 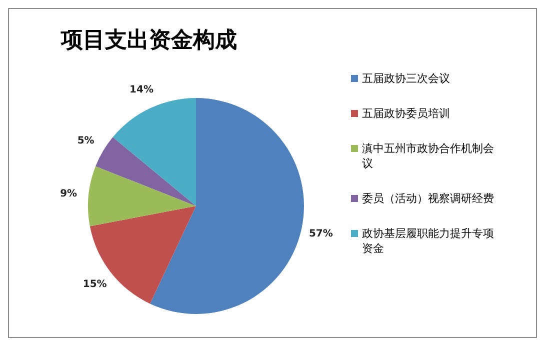 What do you see at coordinates (428, 156) in the screenshot?
I see `legend-label: 滇中五州市政协合作机制会议` at bounding box center [428, 156].